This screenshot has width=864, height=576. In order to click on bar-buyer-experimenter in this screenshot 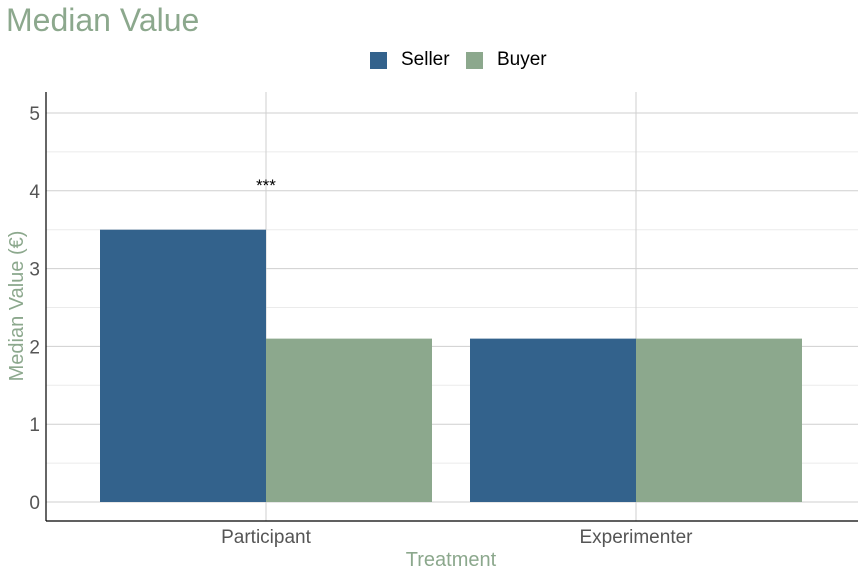, I will do `click(719, 420)`.